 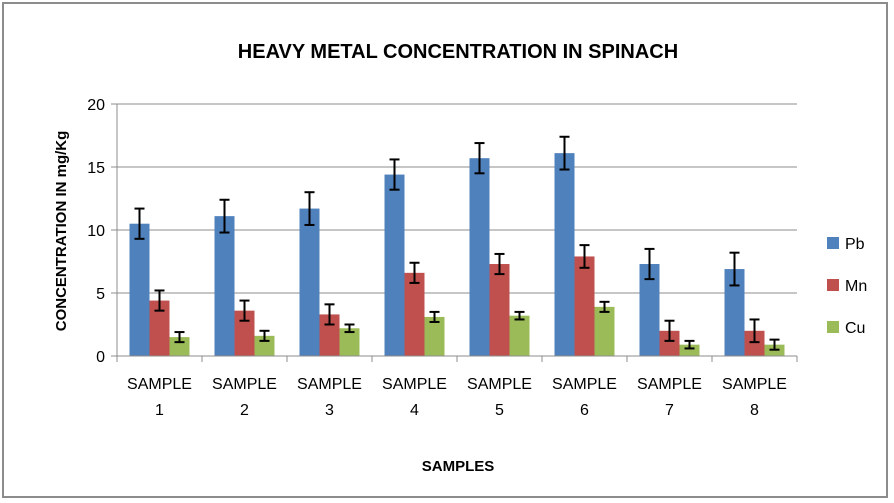 What do you see at coordinates (833, 327) in the screenshot?
I see `legend-swatch-cu` at bounding box center [833, 327].